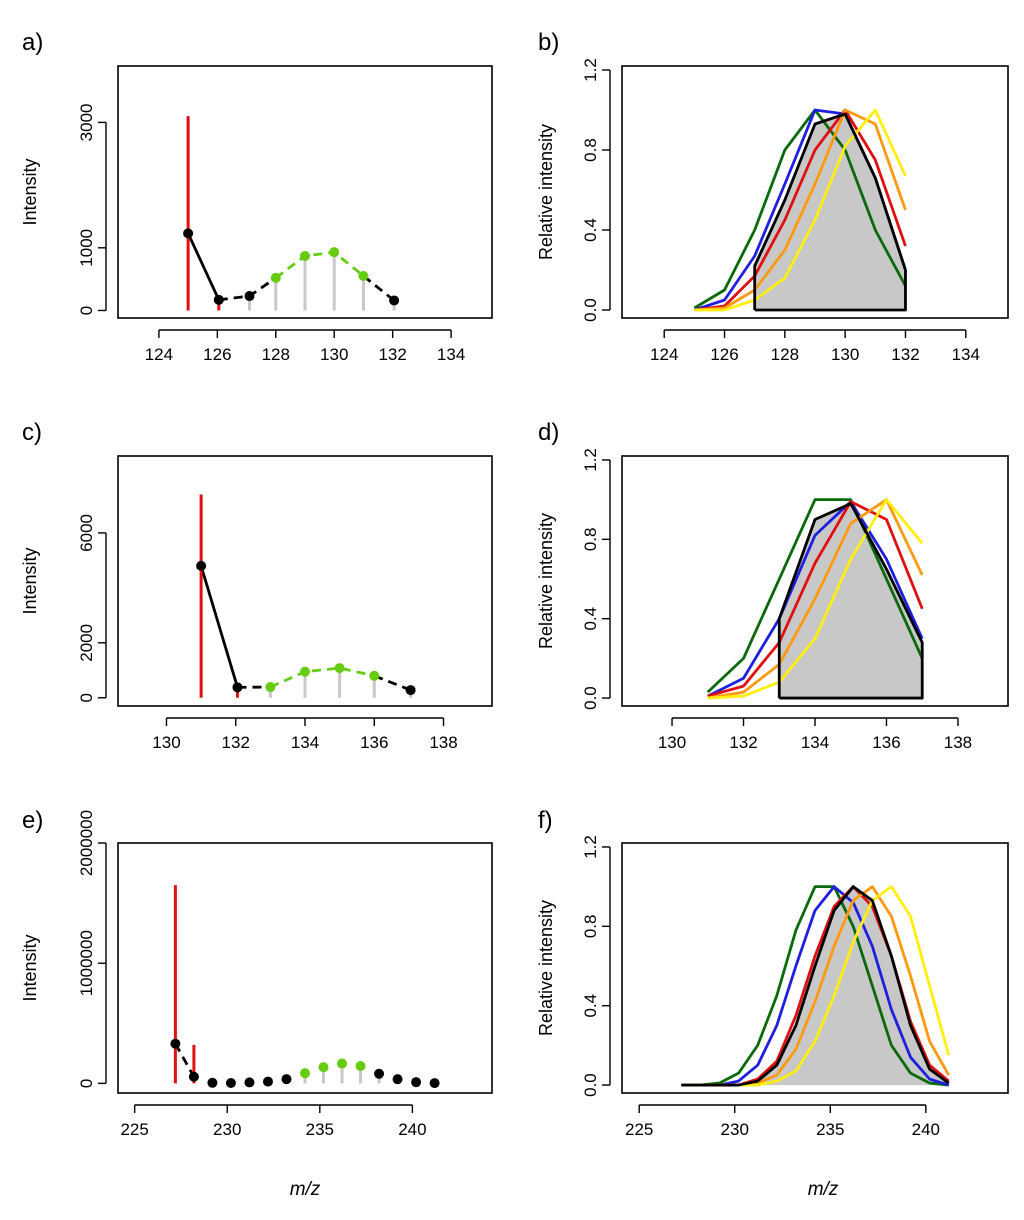 Image resolution: width=1024 pixels, height=1220 pixels. I want to click on filled-area, so click(851, 601).